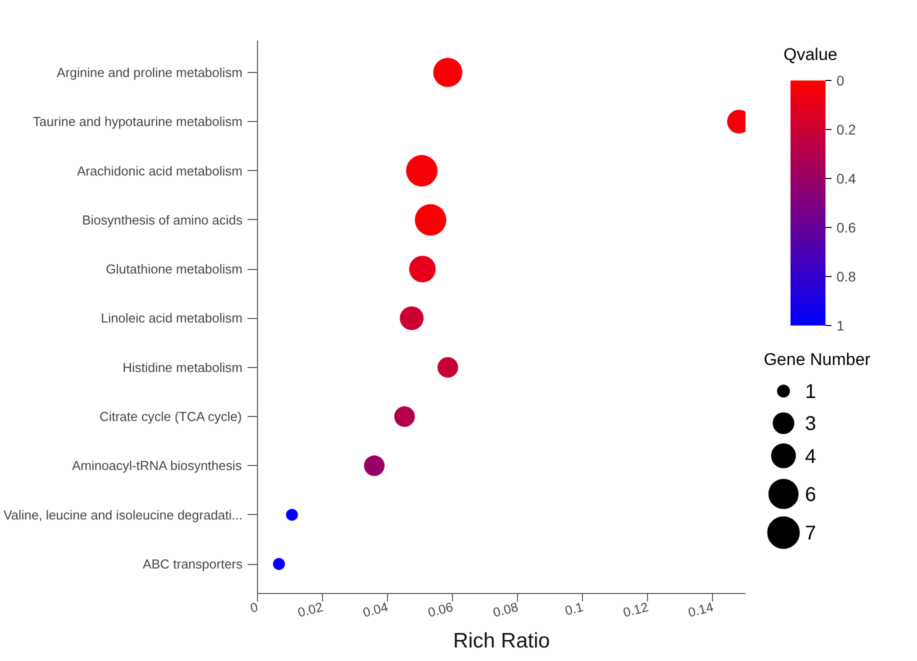  I want to click on x-tick-label: 0.04, so click(375, 609).